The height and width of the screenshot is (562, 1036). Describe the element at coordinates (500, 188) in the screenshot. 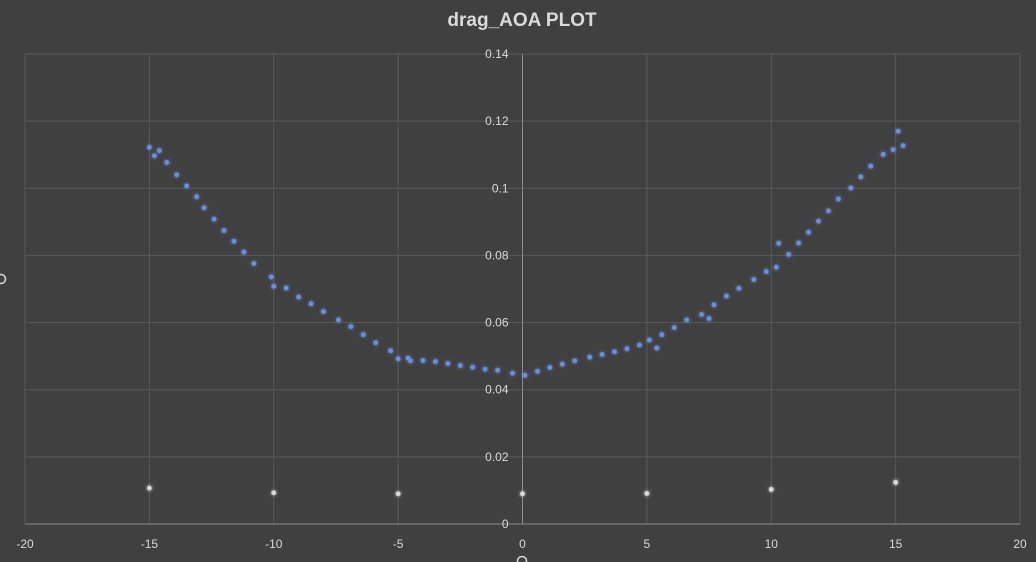

I see `y-tick-label: 0.1` at that location.